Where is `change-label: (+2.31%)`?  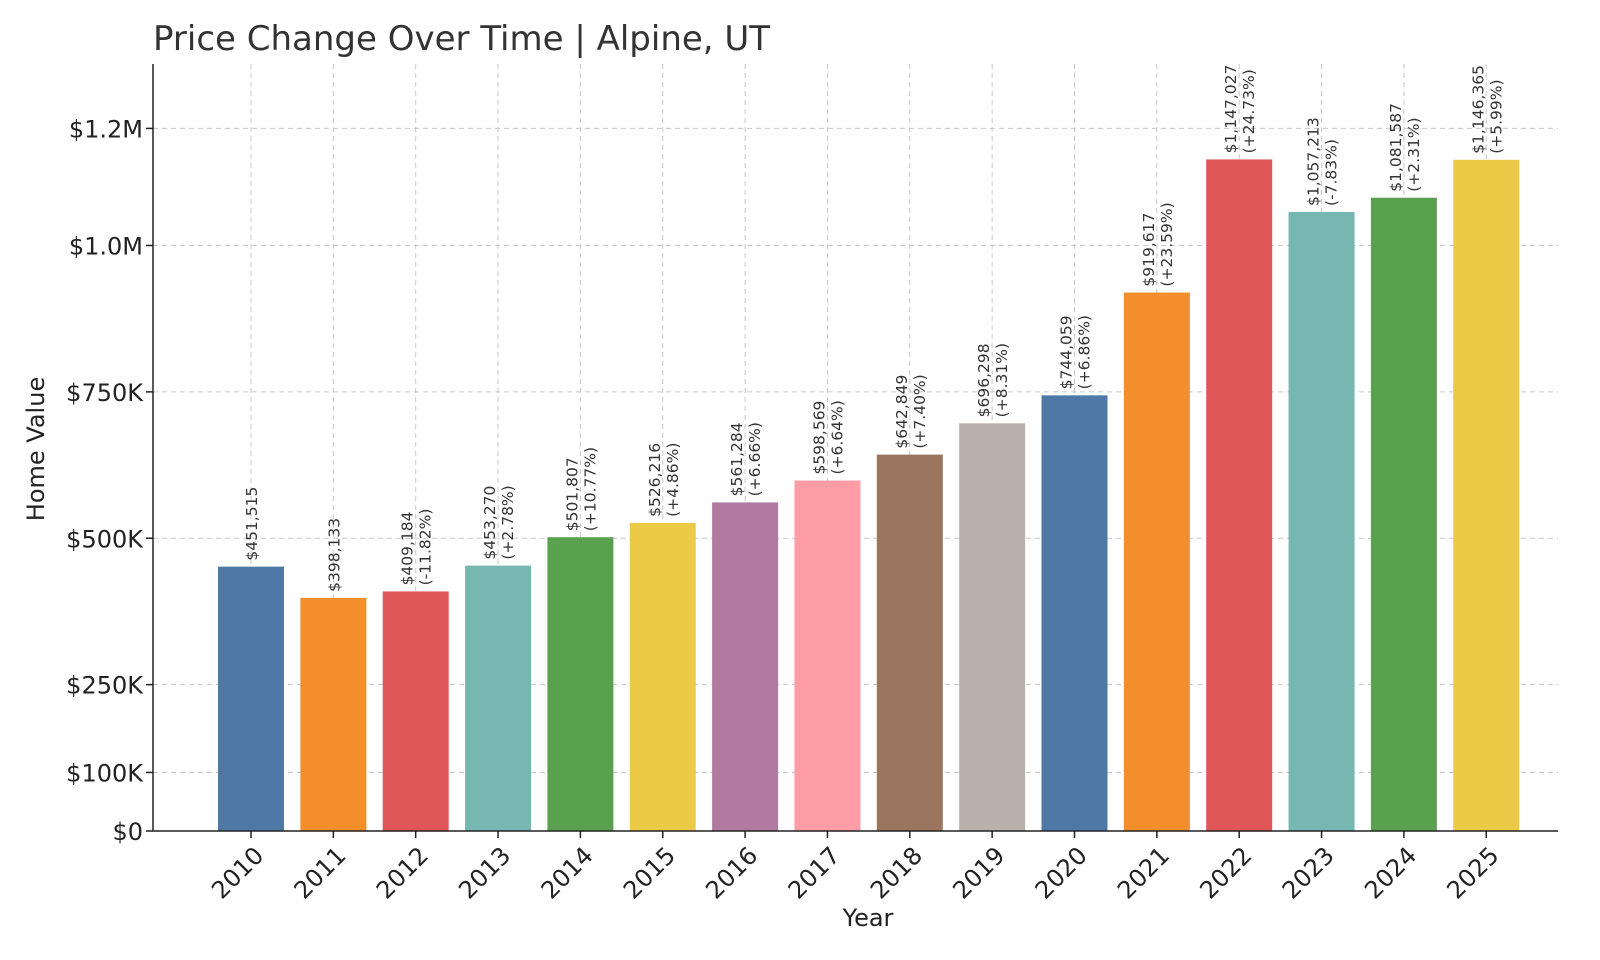 change-label: (+2.31%) is located at coordinates (1414, 154).